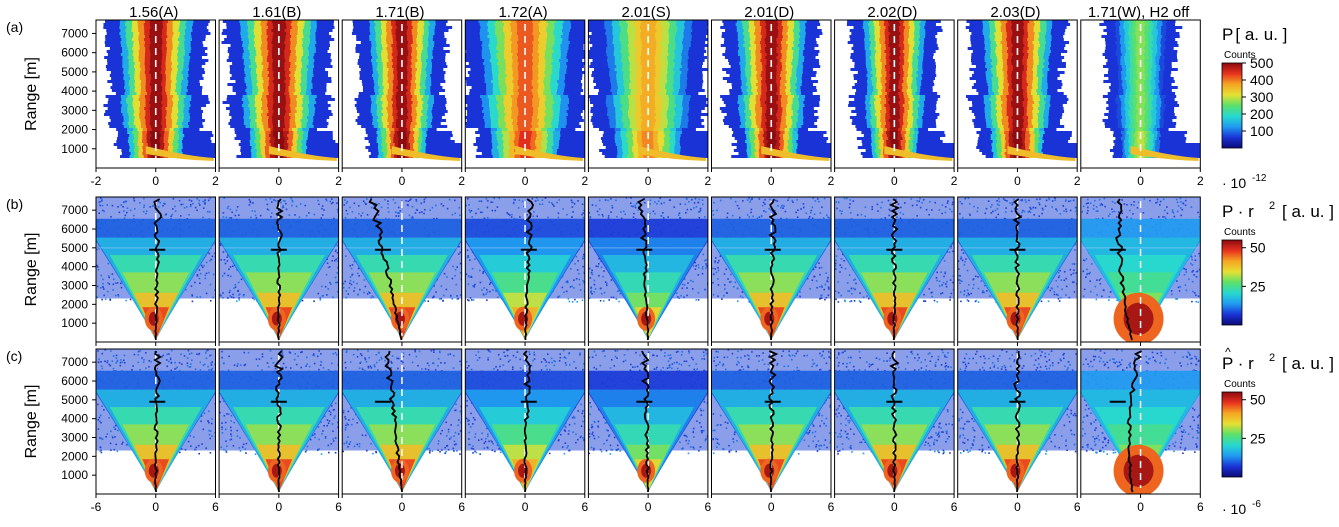 Image resolution: width=1339 pixels, height=527 pixels. Describe the element at coordinates (31, 270) in the screenshot. I see `y-axis-label: Range [m]` at that location.